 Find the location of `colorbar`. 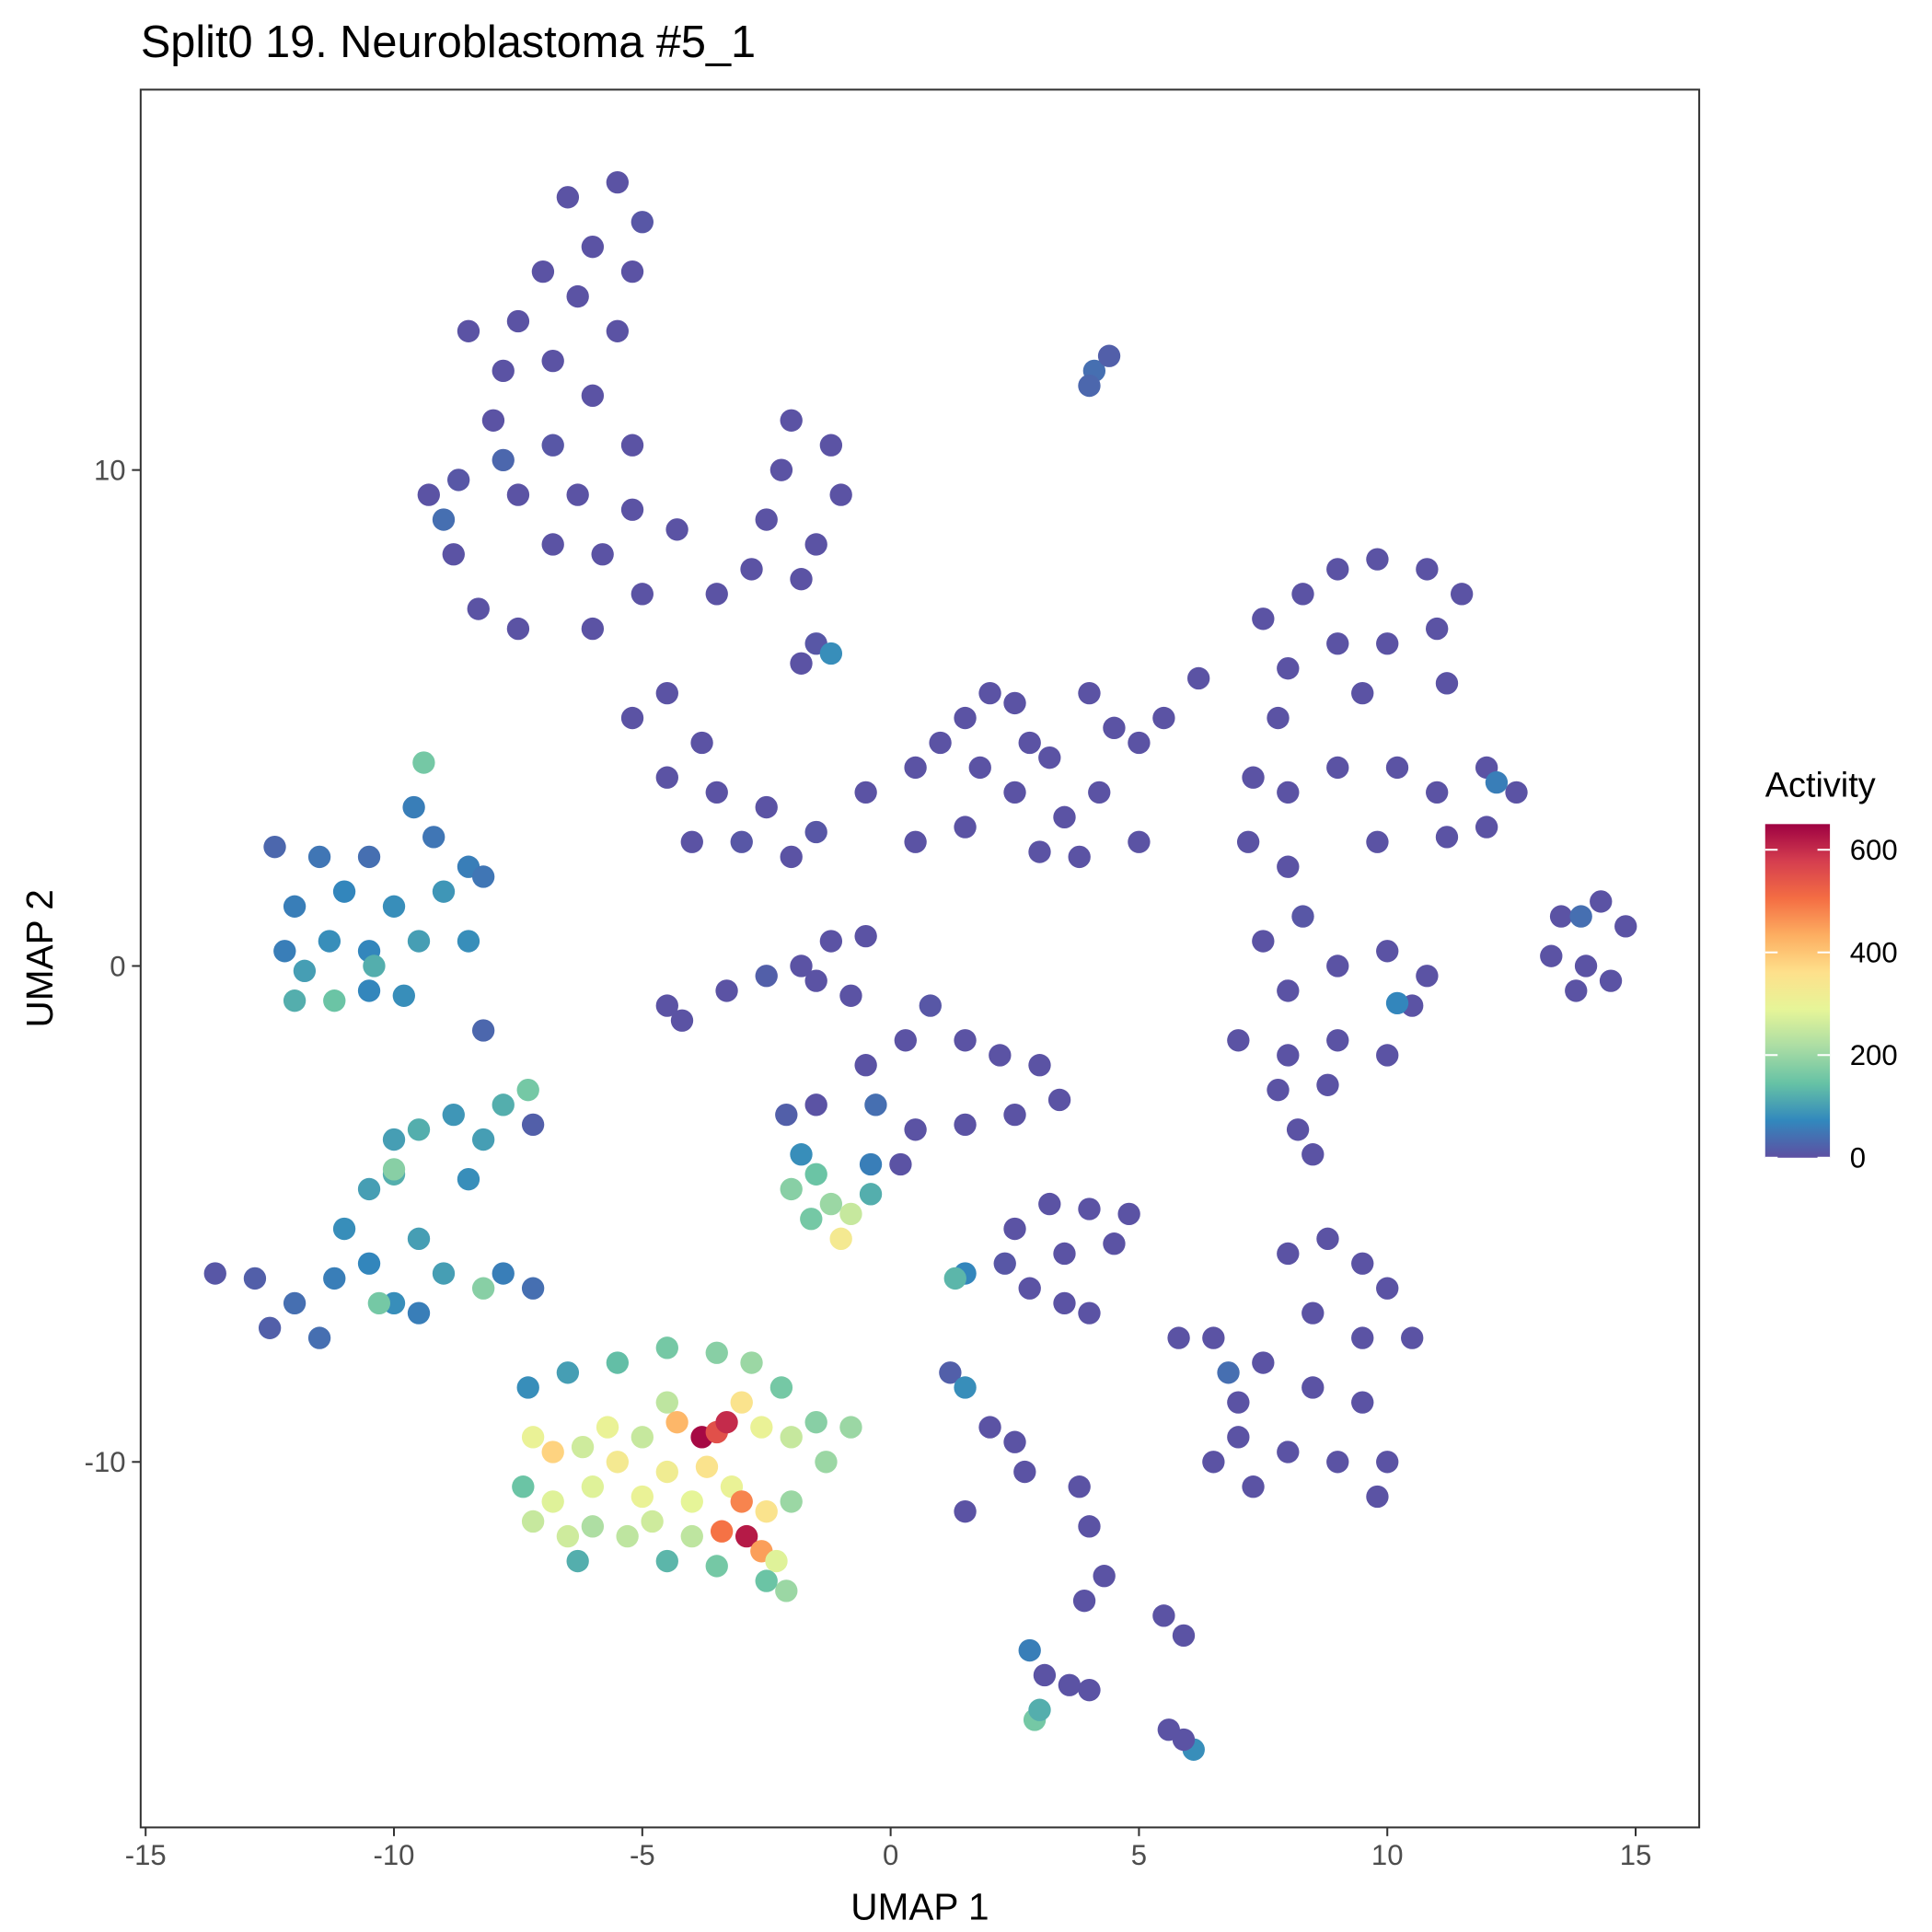

colorbar is located at coordinates (1798, 991).